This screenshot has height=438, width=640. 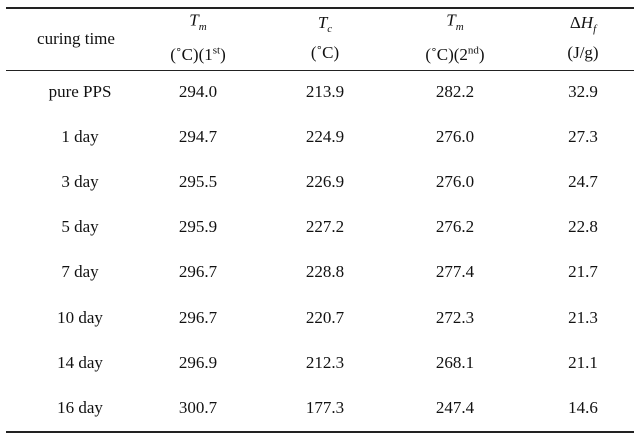 I want to click on header-cell: Tc (˚C), so click(x=325, y=38).